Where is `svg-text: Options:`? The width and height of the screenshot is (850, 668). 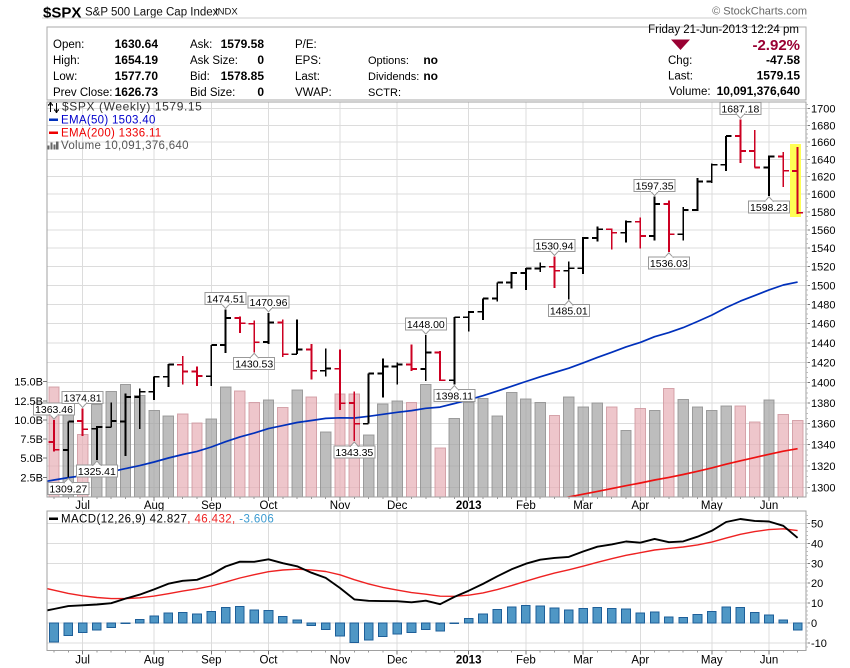
svg-text: Options: is located at coordinates (388, 61).